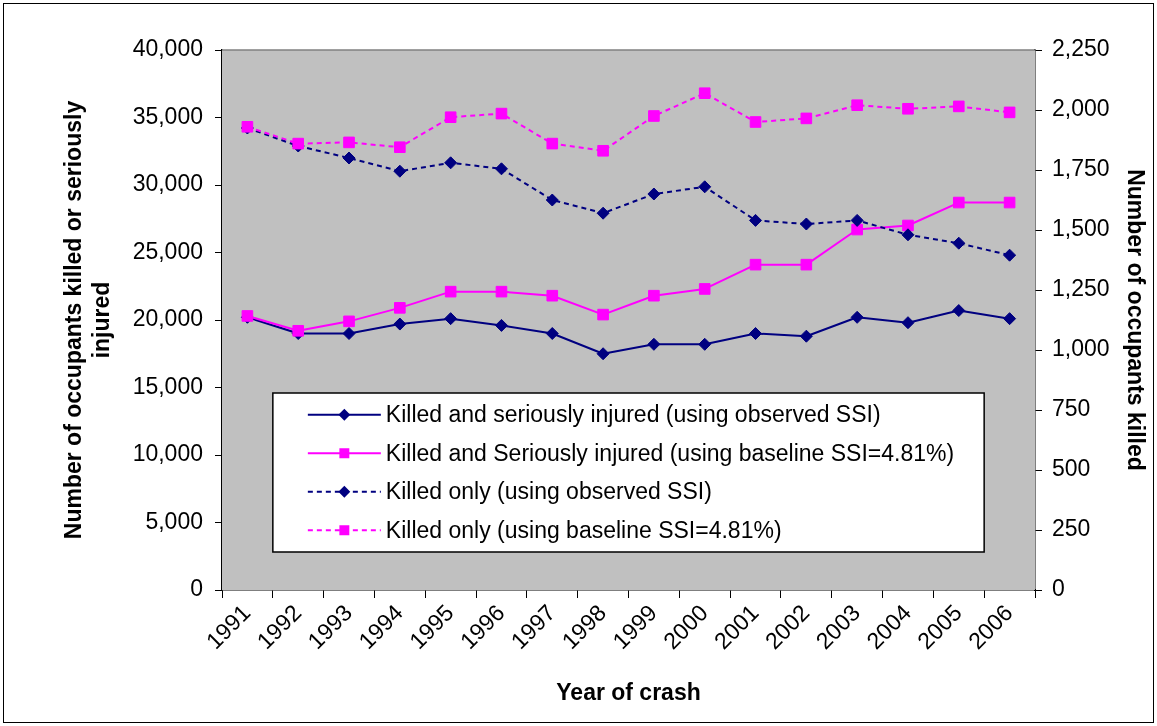 Image resolution: width=1157 pixels, height=726 pixels. I want to click on y2-tick-label: 500, so click(1071, 468).